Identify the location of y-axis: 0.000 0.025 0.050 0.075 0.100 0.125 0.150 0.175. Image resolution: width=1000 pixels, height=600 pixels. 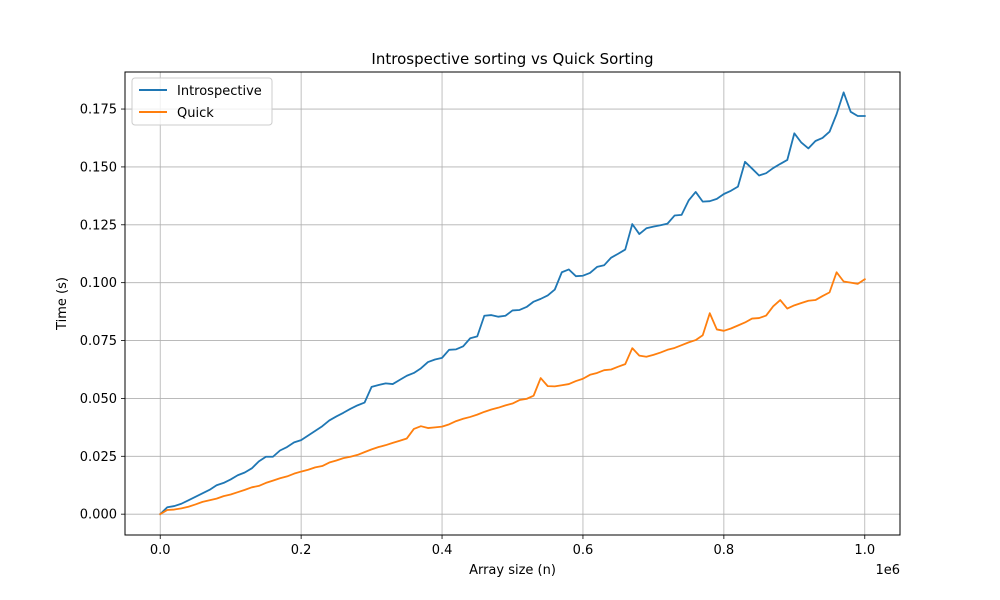
(102, 313).